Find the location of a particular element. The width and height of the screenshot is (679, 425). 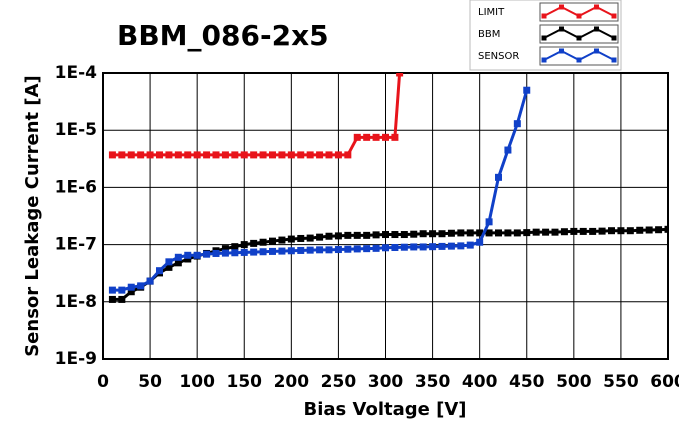

legend-label: BBM is located at coordinates (489, 34).